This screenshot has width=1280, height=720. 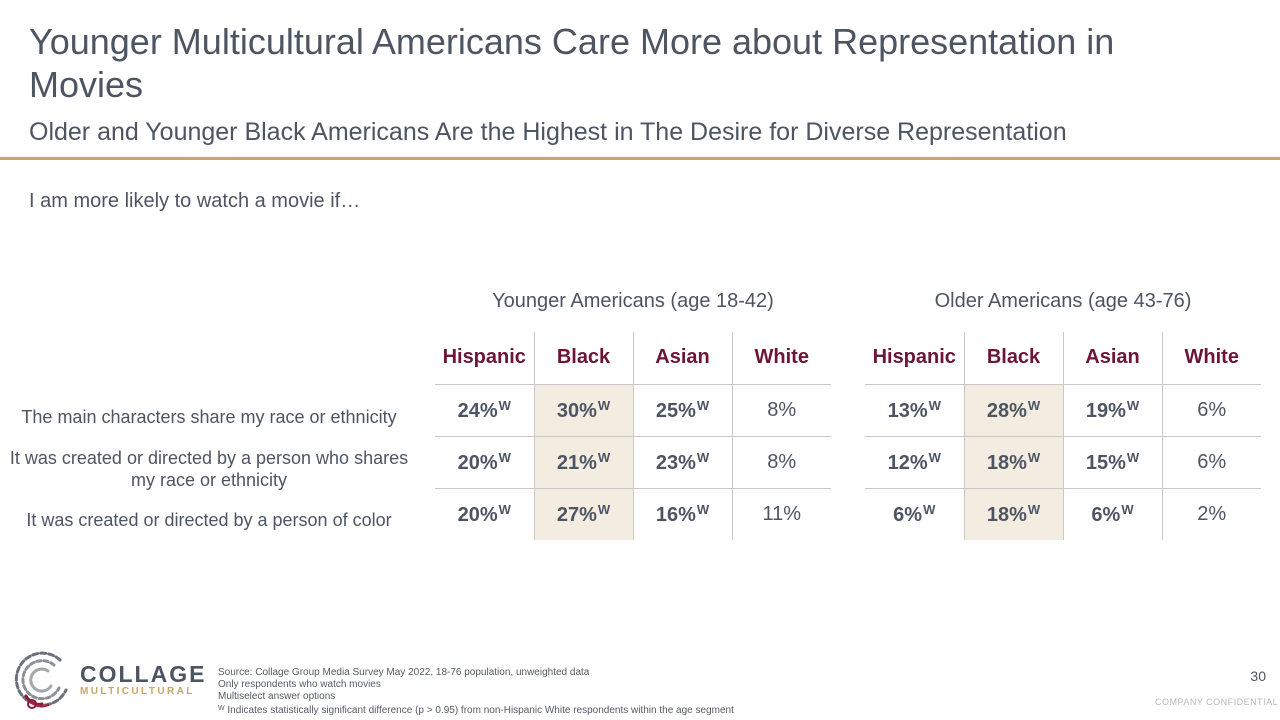 I want to click on table-cell: 2%, so click(x=1211, y=514).